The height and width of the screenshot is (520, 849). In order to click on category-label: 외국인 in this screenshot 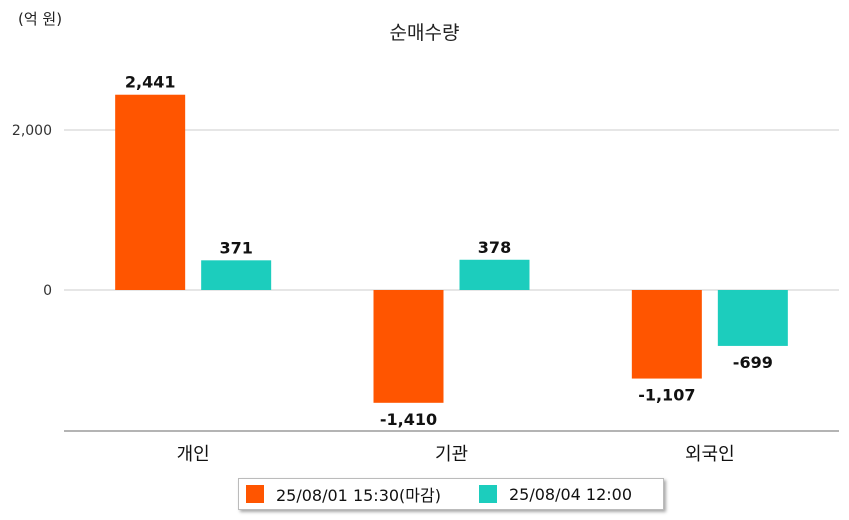, I will do `click(710, 454)`.